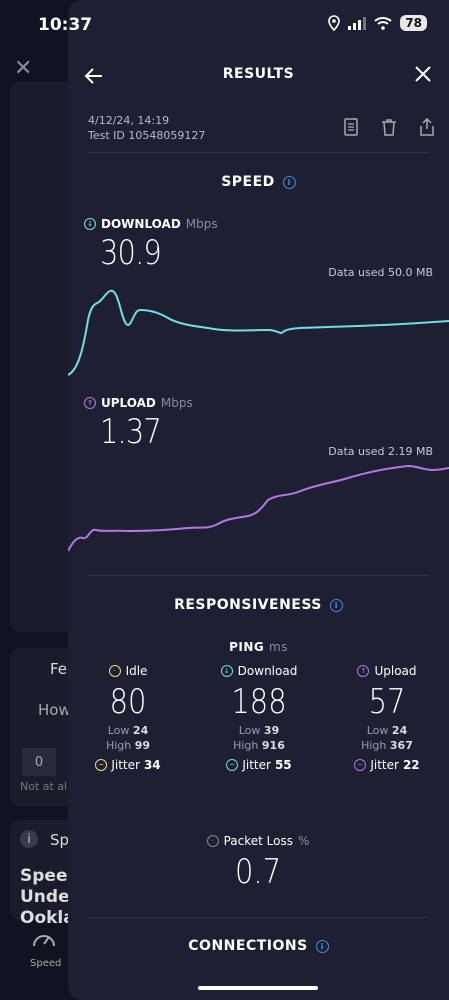  Describe the element at coordinates (411, 765) in the screenshot. I see `jitter-value: 22` at that location.